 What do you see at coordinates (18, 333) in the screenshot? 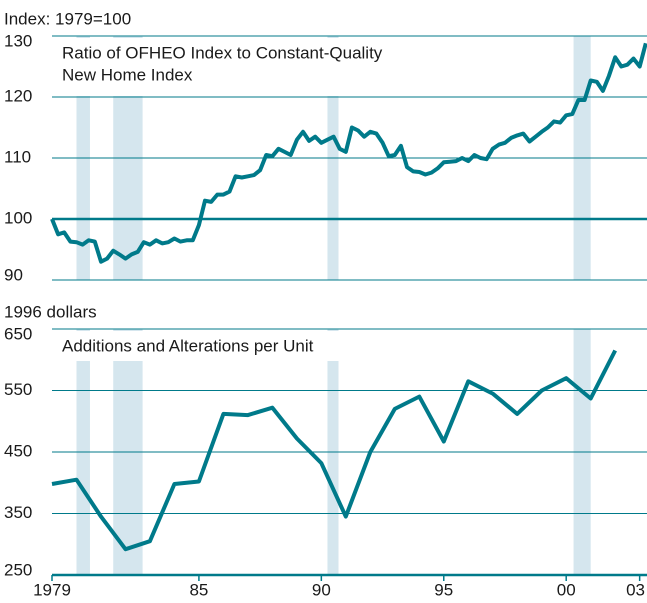
I see `y-tick-label: 650` at bounding box center [18, 333].